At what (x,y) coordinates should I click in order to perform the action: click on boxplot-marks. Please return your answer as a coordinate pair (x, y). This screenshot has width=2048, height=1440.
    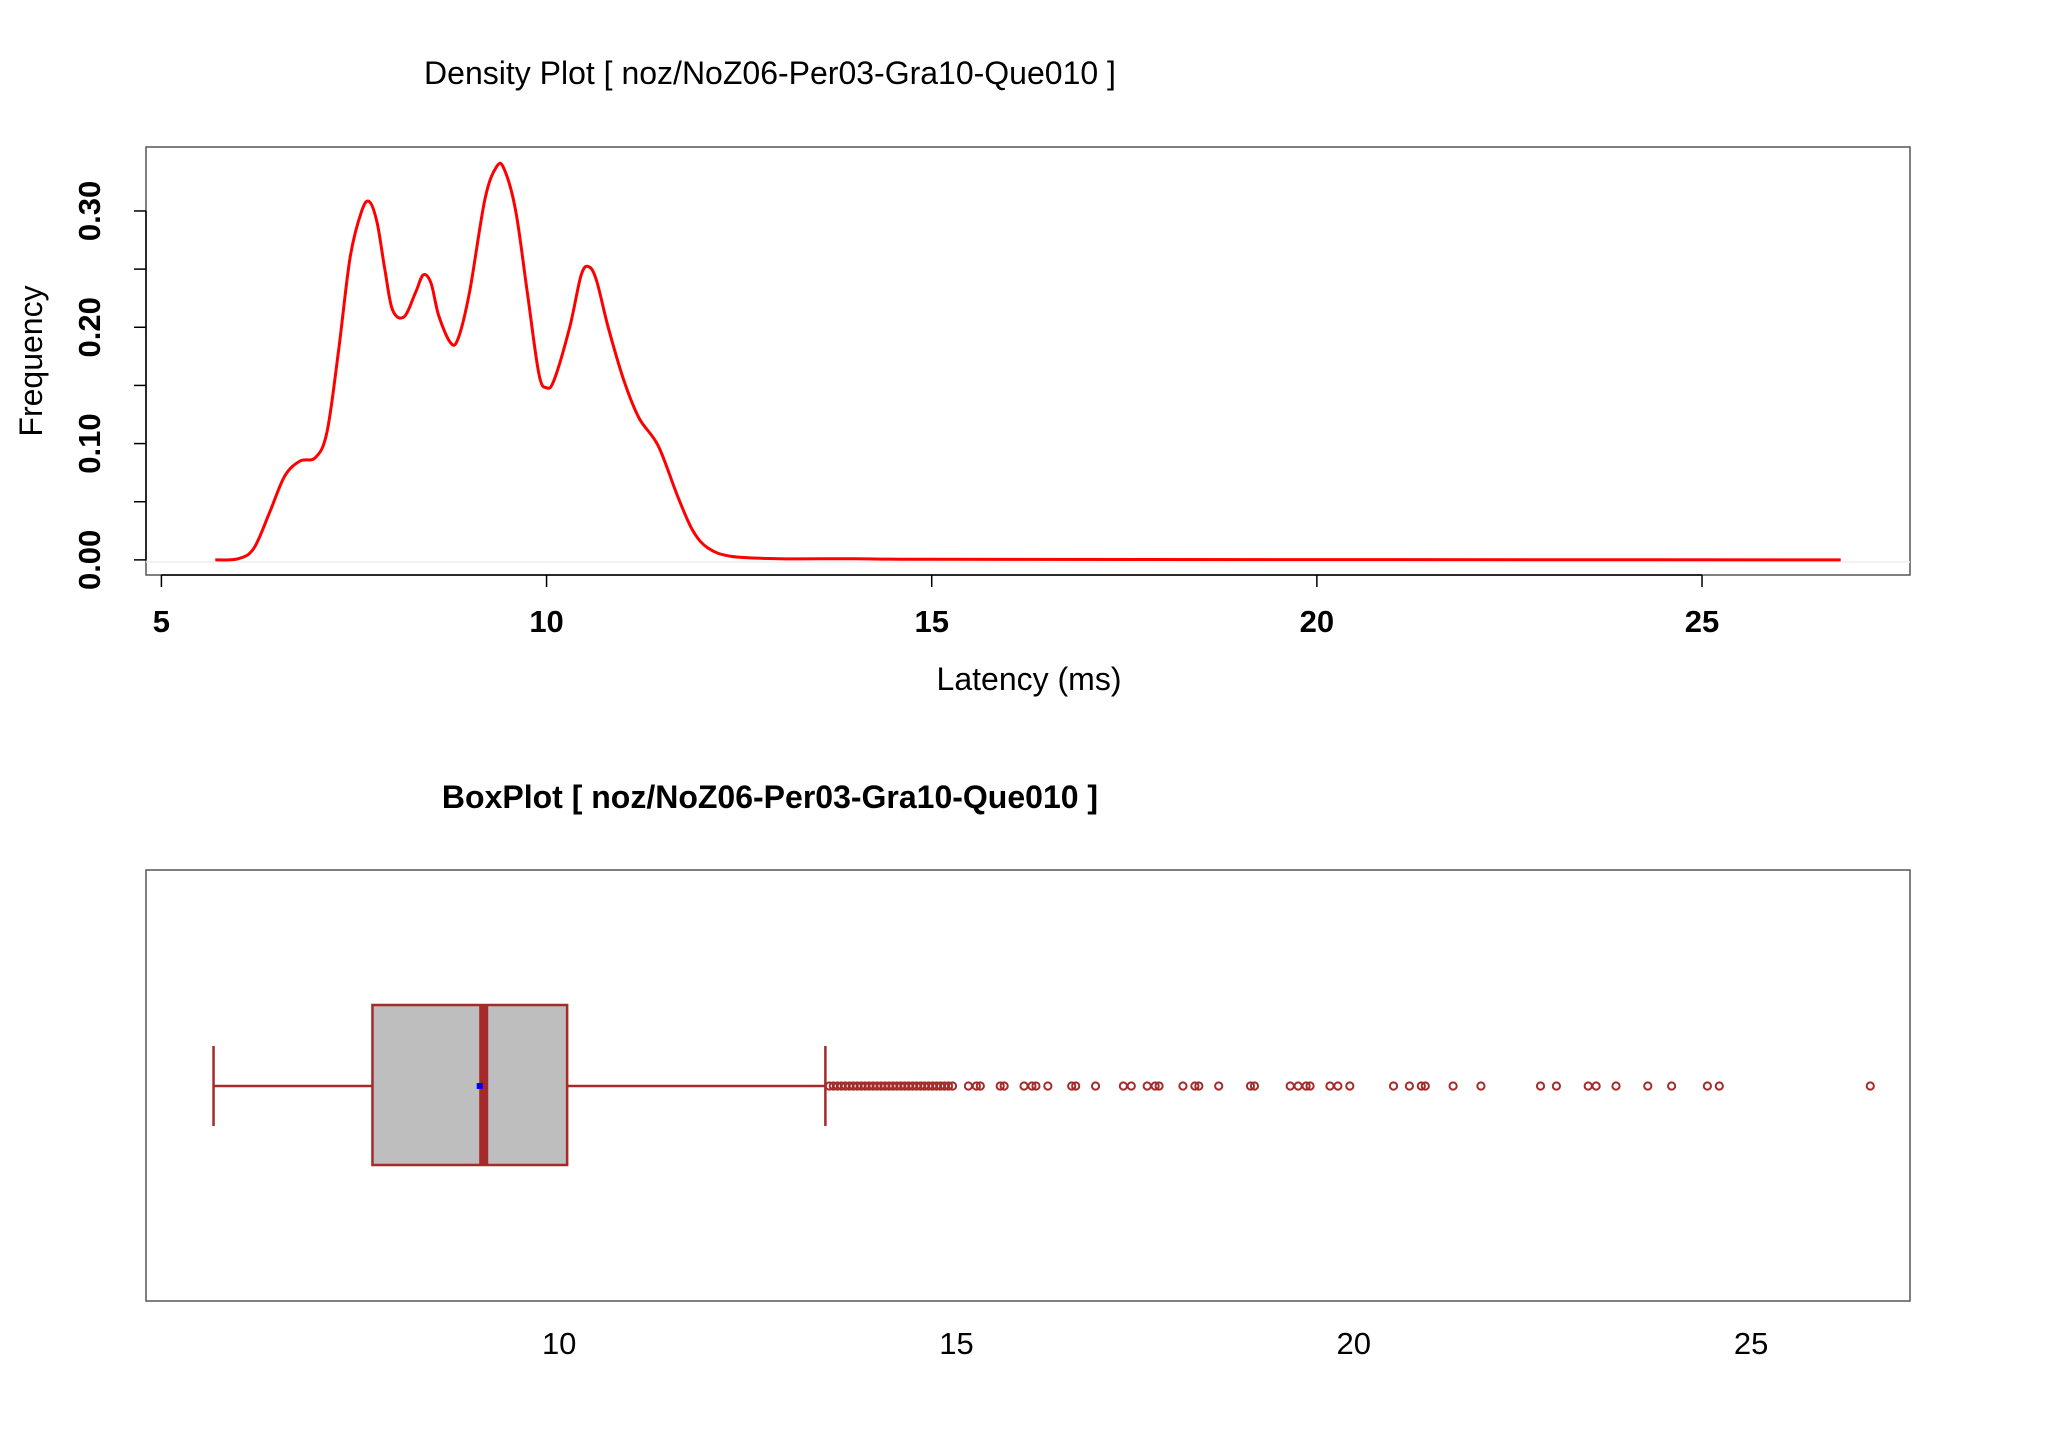
    Looking at the image, I should click on (1043, 1085).